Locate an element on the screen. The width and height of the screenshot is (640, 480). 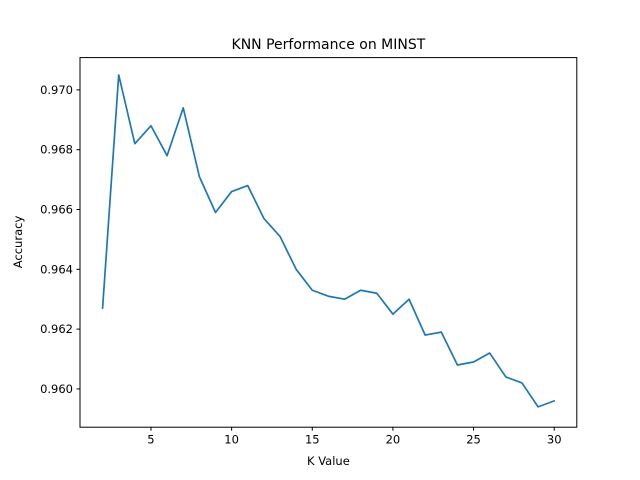
y-tick-label: 0.964 is located at coordinates (56, 269).